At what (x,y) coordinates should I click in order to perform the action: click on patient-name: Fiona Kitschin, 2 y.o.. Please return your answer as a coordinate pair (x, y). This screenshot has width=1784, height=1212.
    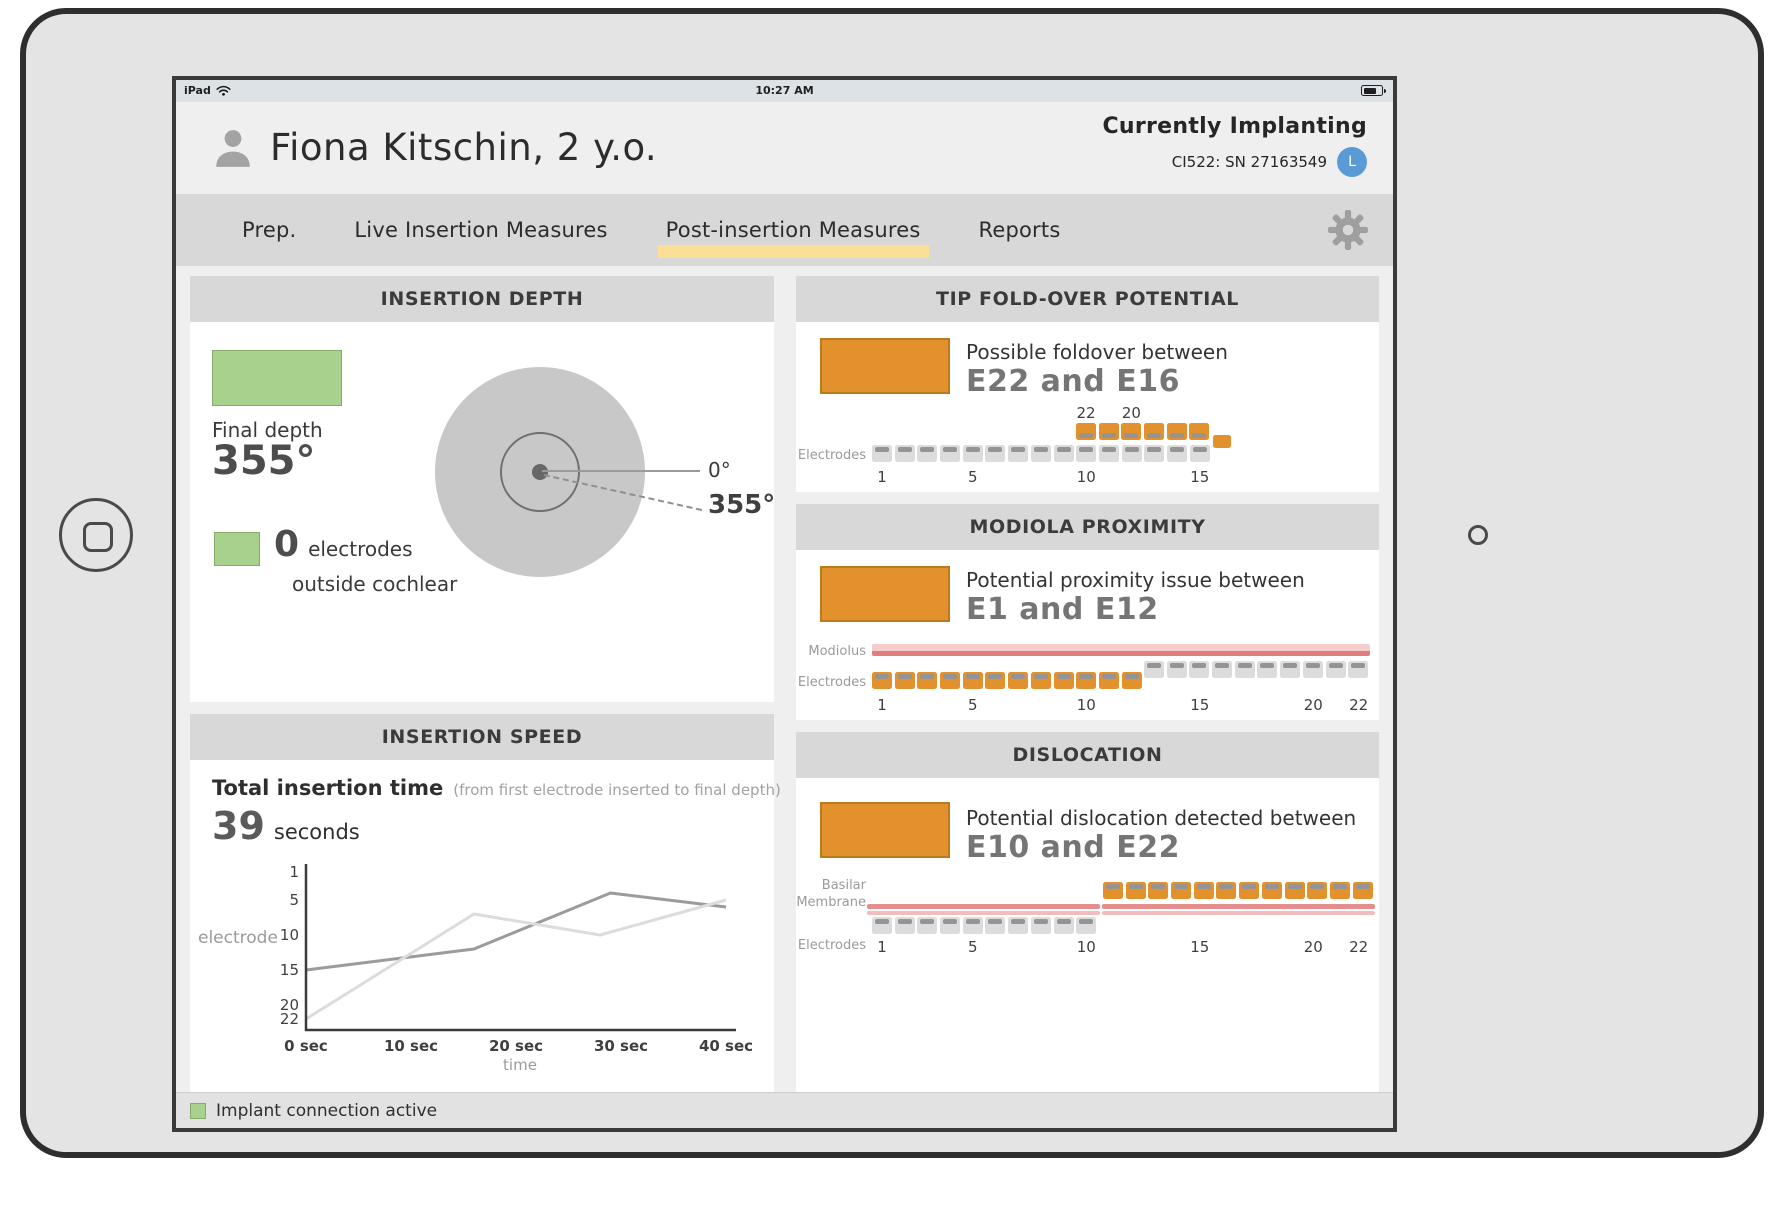
    Looking at the image, I should click on (464, 147).